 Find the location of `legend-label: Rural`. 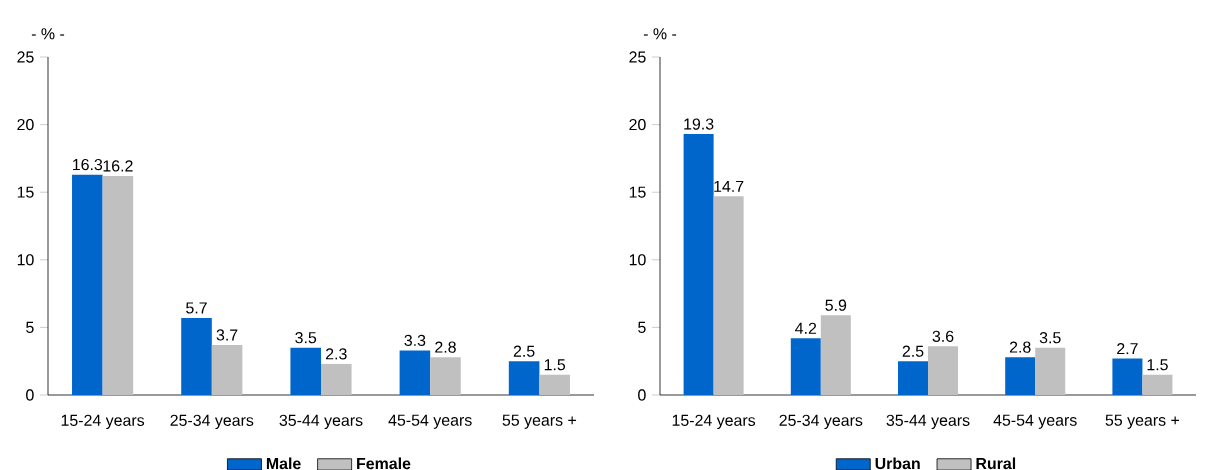

legend-label: Rural is located at coordinates (996, 463).